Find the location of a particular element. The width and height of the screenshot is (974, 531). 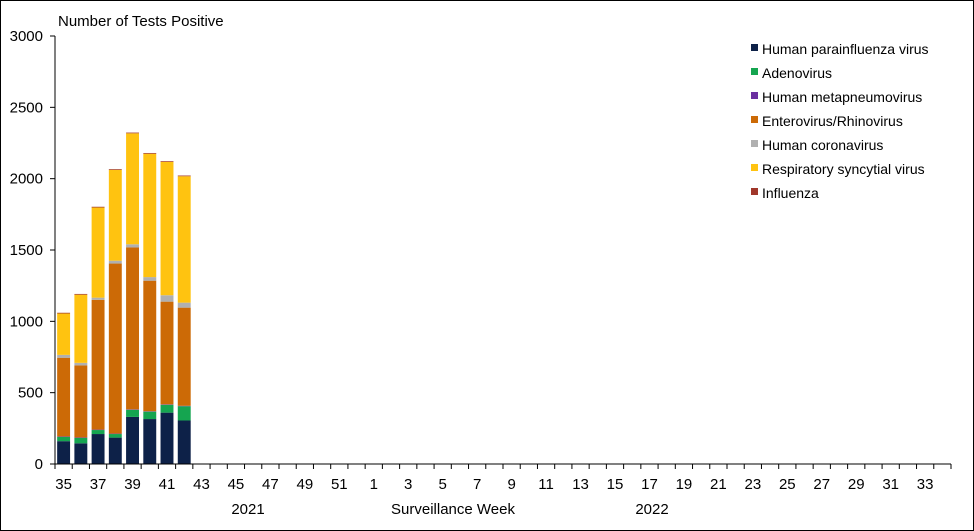

y-tick-label: 2500 is located at coordinates (26, 107).